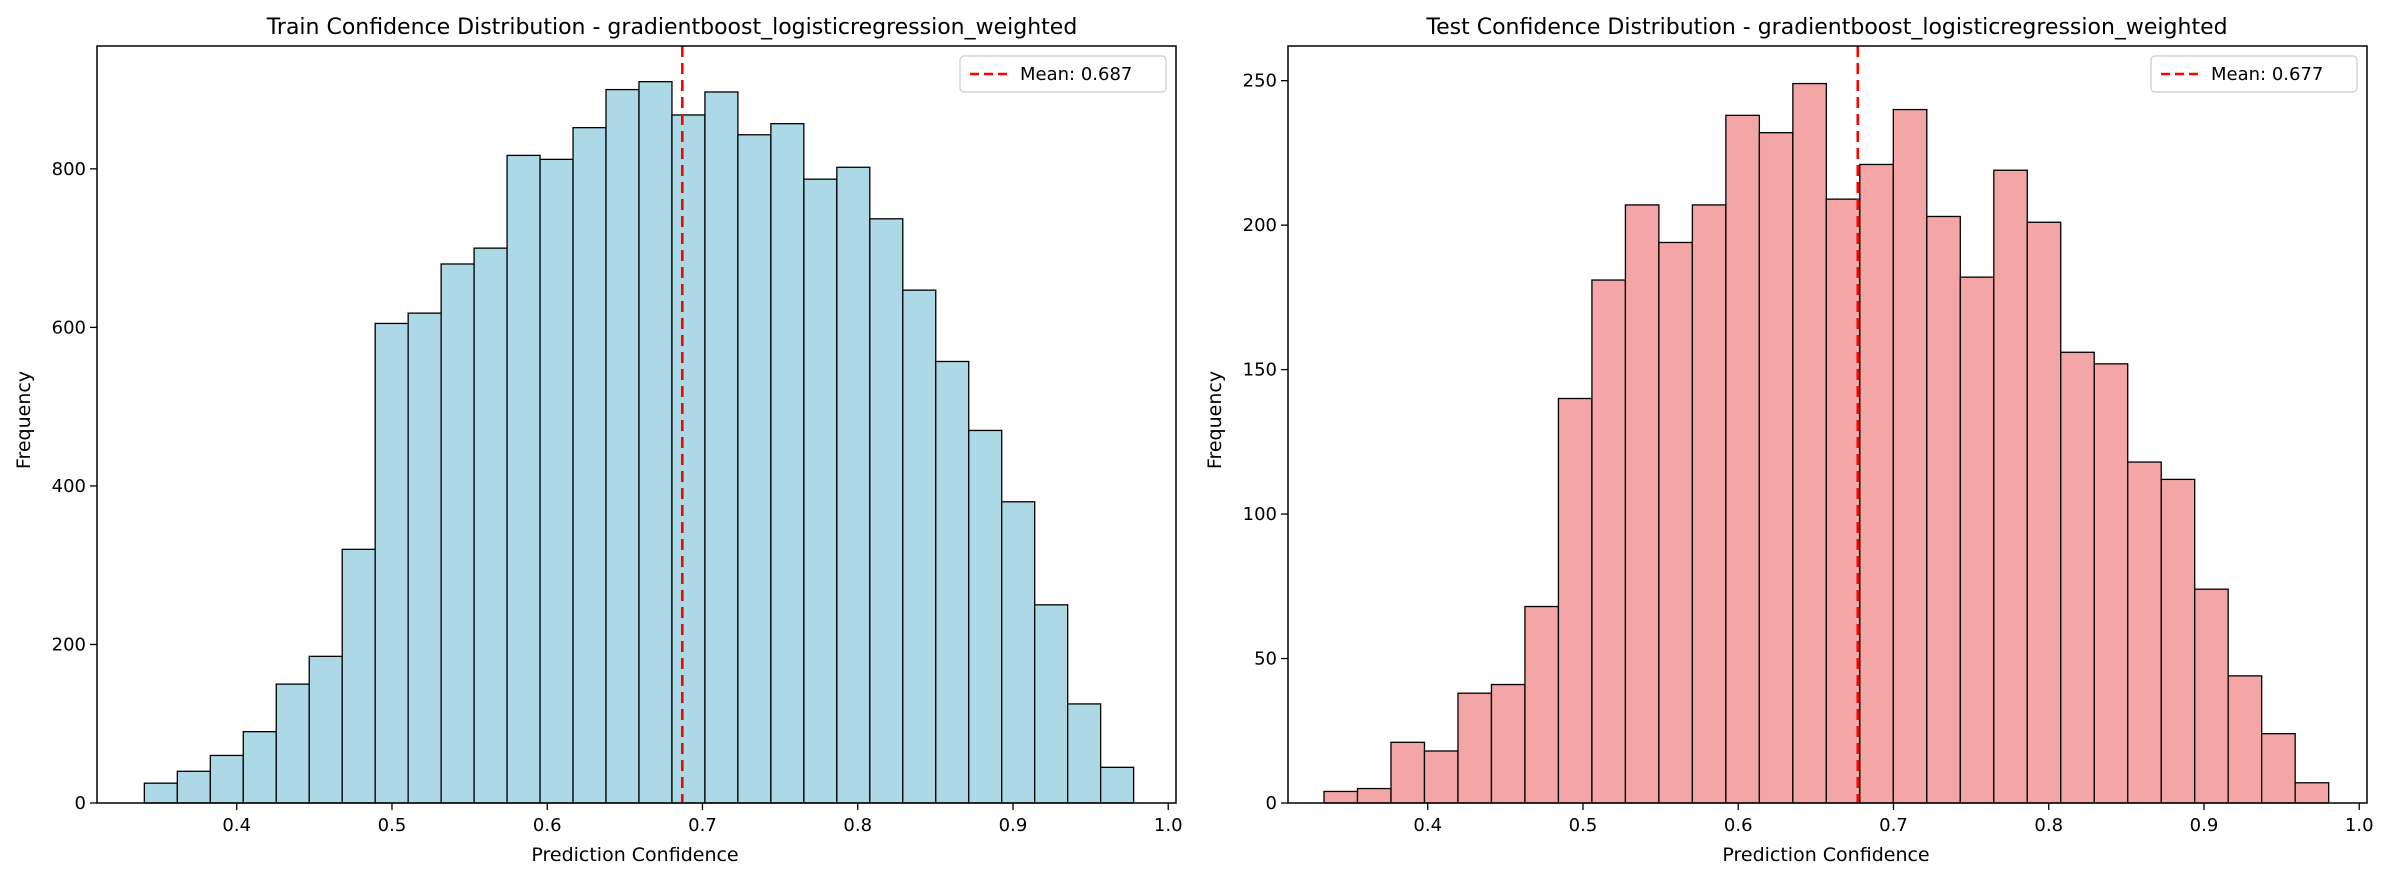  Describe the element at coordinates (69, 486) in the screenshot. I see `y-tick-label: 400` at that location.